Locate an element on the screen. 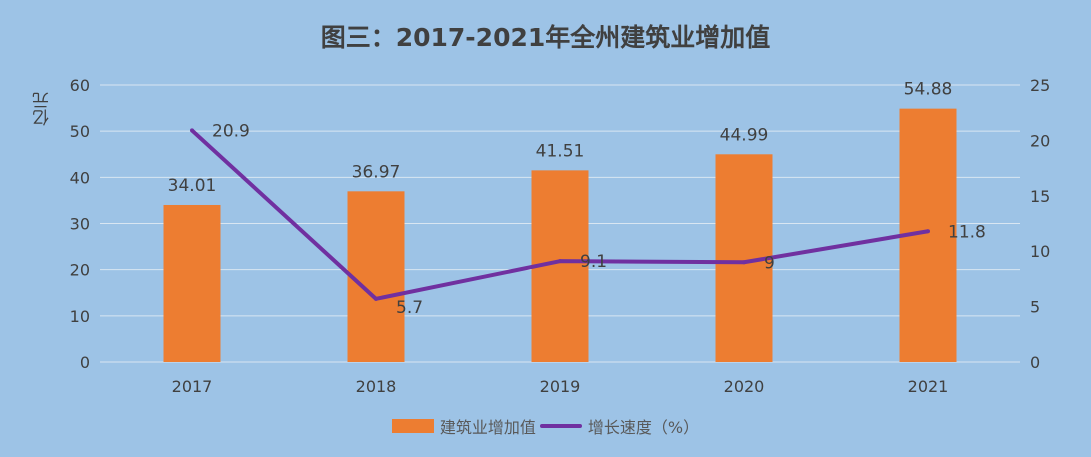 The width and height of the screenshot is (1091, 457). line-data-label: 9 is located at coordinates (769, 263).